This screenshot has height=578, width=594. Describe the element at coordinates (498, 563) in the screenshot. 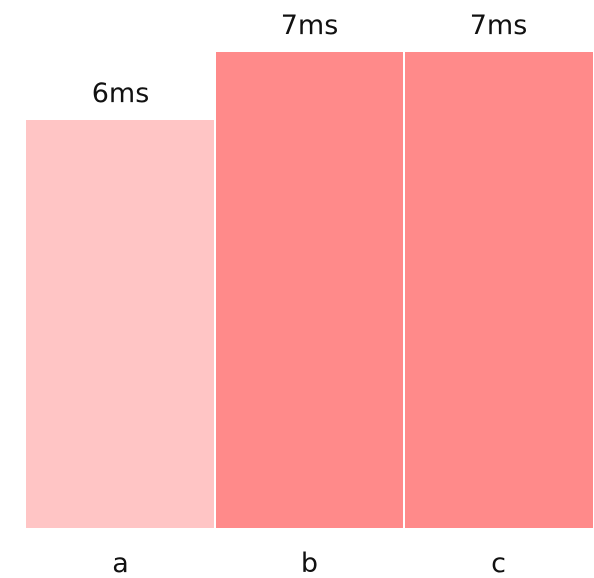

I see `category-label-c: c` at that location.